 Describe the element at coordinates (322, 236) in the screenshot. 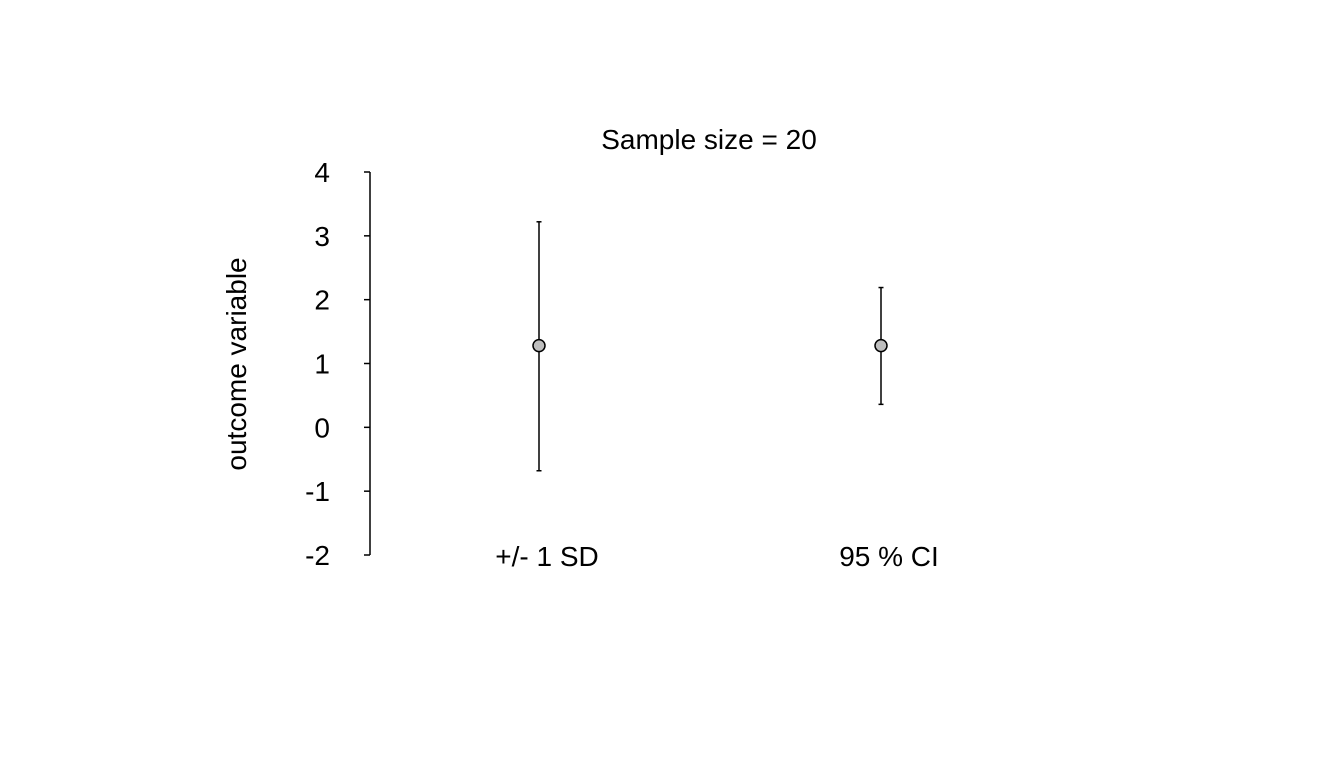

I see `y-tick-label: 3` at that location.